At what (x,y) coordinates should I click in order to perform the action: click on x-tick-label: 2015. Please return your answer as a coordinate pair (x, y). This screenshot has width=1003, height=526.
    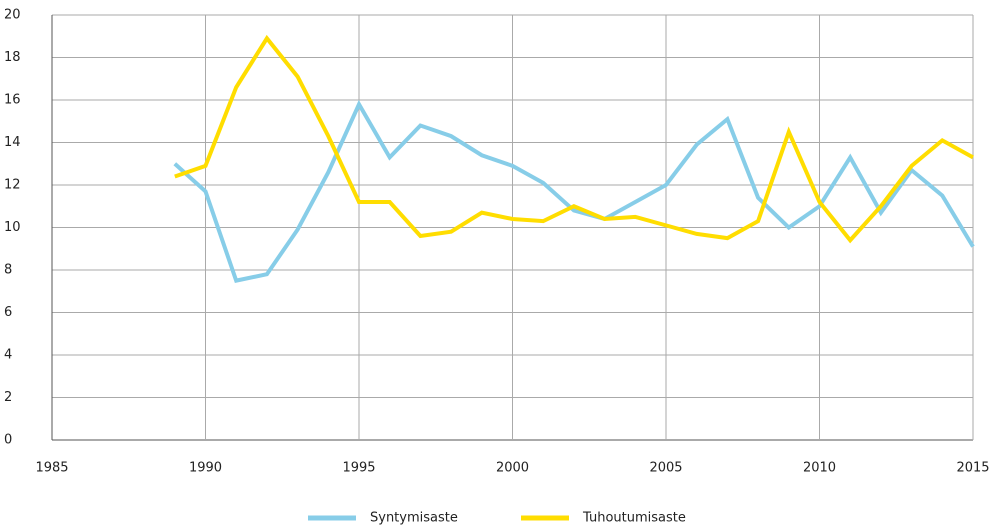
    Looking at the image, I should click on (972, 468).